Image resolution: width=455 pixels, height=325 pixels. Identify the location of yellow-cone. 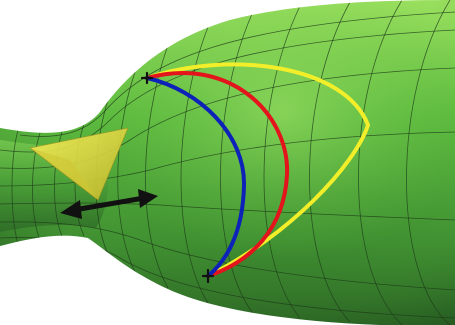
(79, 164).